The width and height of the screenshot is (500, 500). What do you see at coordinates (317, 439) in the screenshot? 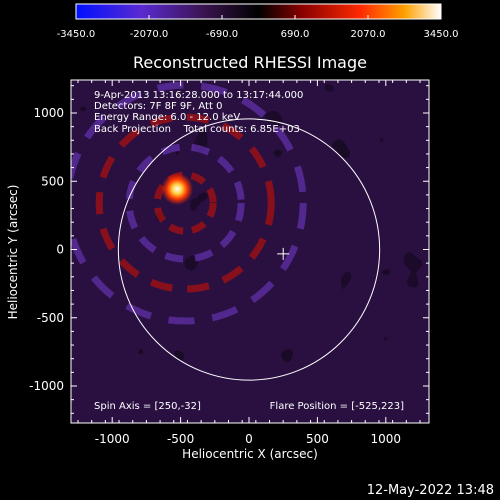
I see `x-tick-label: 500` at bounding box center [317, 439].